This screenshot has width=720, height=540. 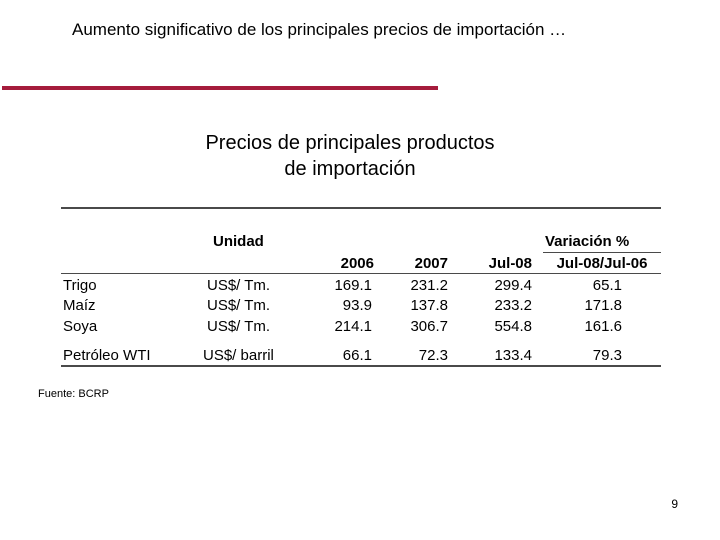 I want to click on value-jul08: 133.4, so click(x=513, y=355).